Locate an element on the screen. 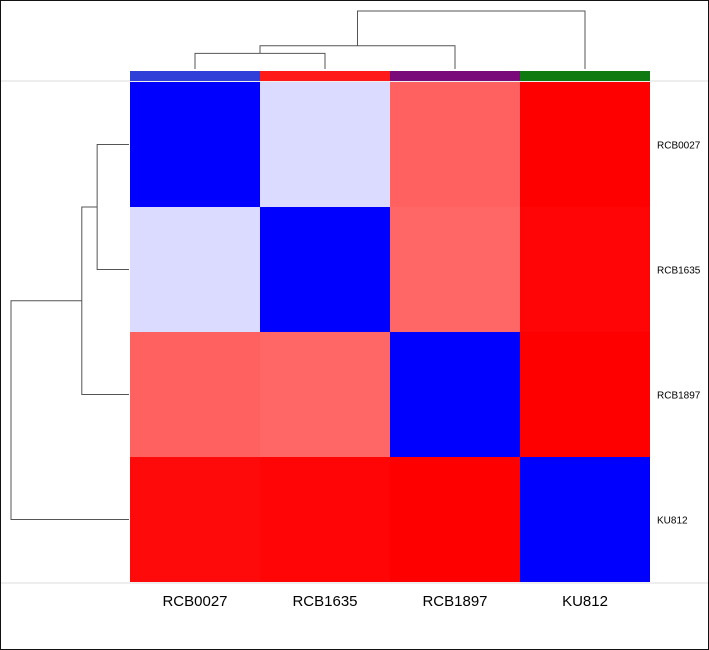 Image resolution: width=709 pixels, height=650 pixels. heatmap-cell-RCB1897-KU812 is located at coordinates (585, 394).